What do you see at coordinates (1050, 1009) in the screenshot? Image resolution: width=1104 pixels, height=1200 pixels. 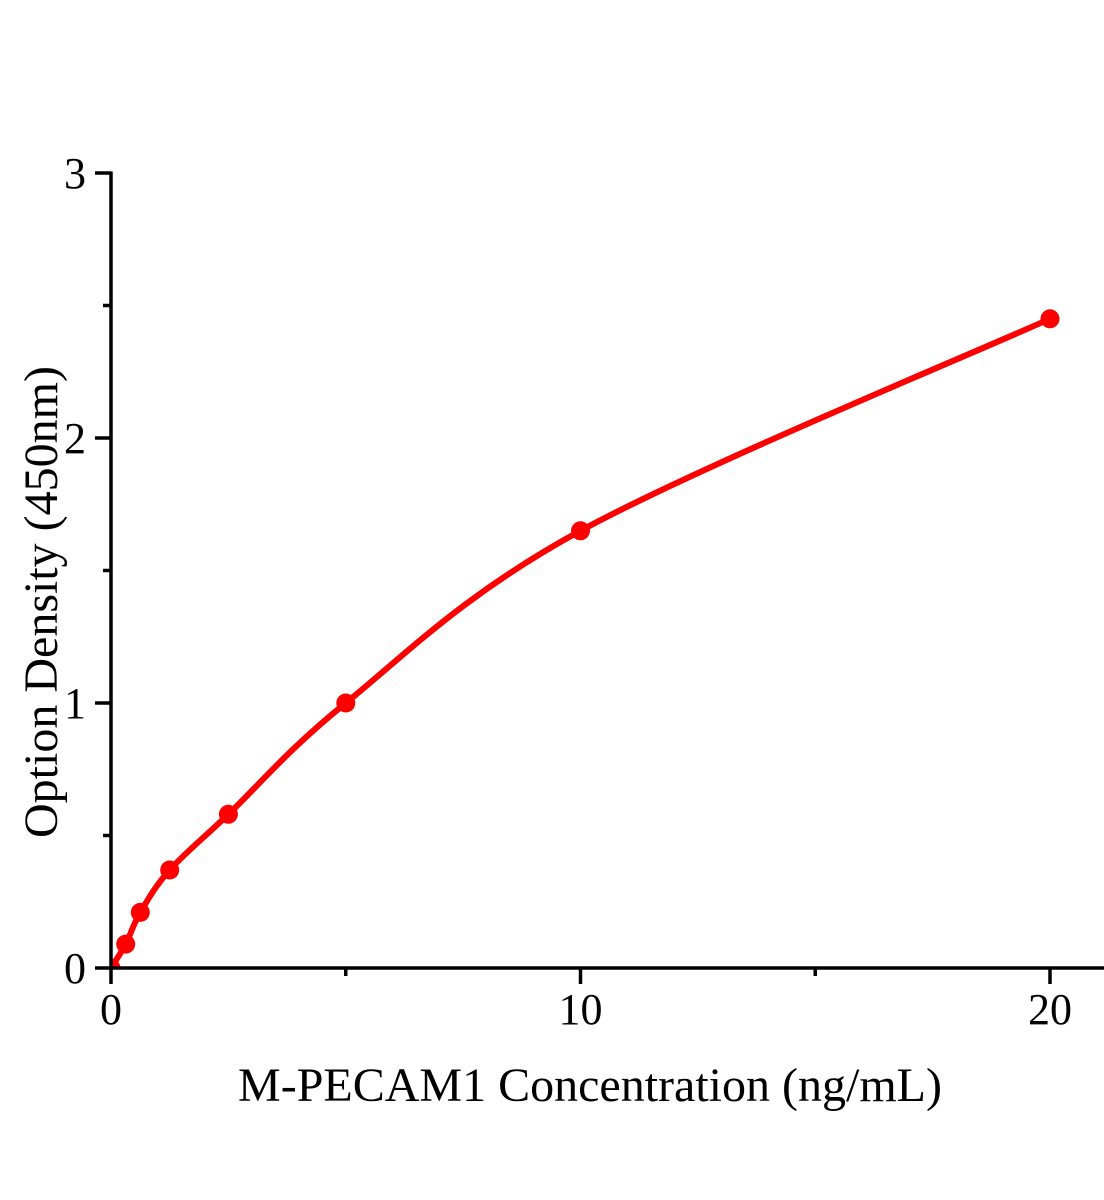 I see `x-tick-label: 20` at bounding box center [1050, 1009].